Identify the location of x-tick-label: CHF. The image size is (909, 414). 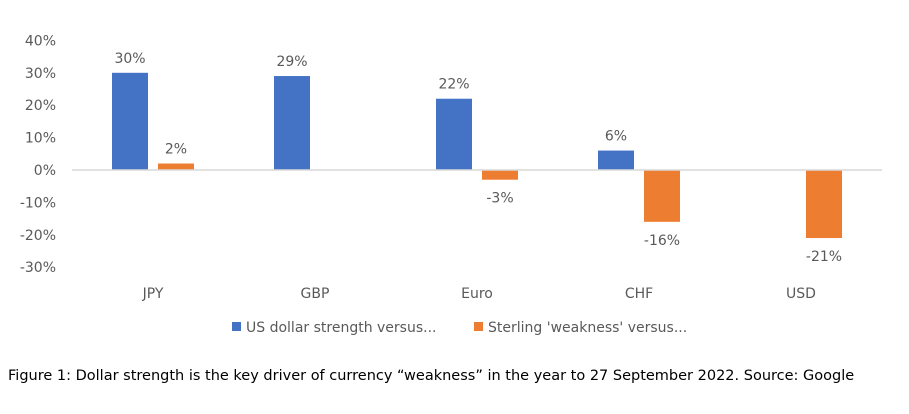
(639, 294).